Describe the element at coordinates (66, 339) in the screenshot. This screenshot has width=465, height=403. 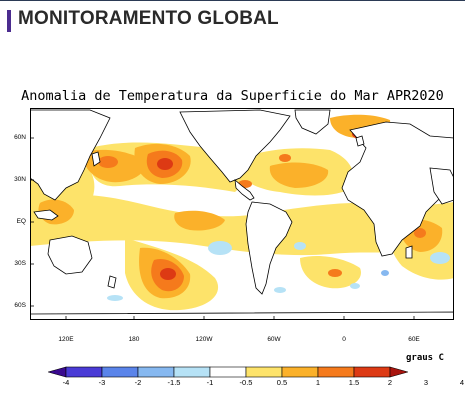
I see `lon-label-120e: 120E` at that location.